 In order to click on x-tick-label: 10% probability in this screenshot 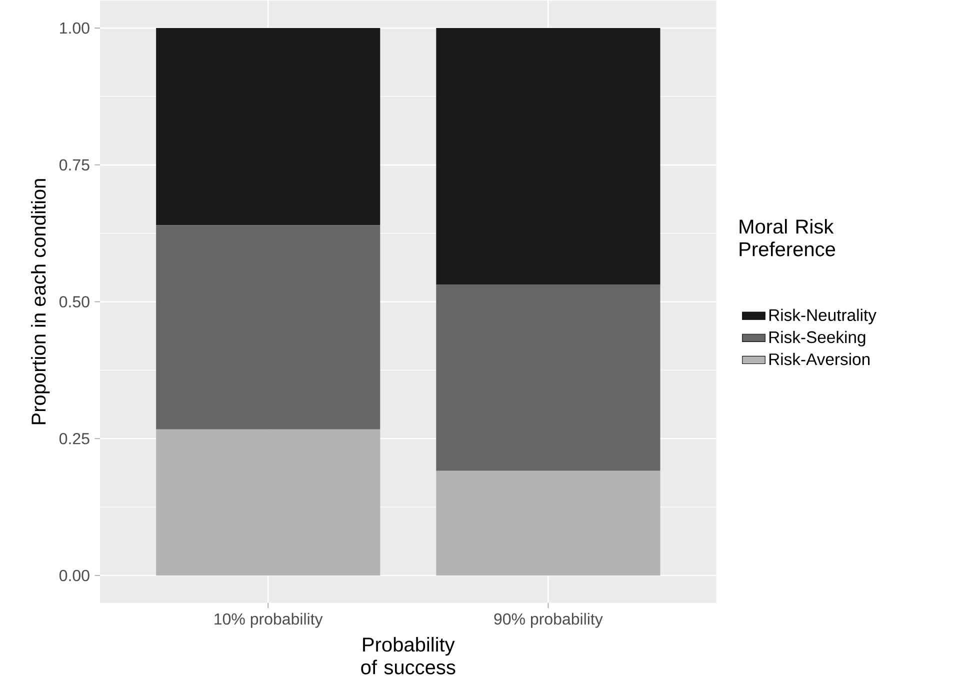, I will do `click(268, 620)`.